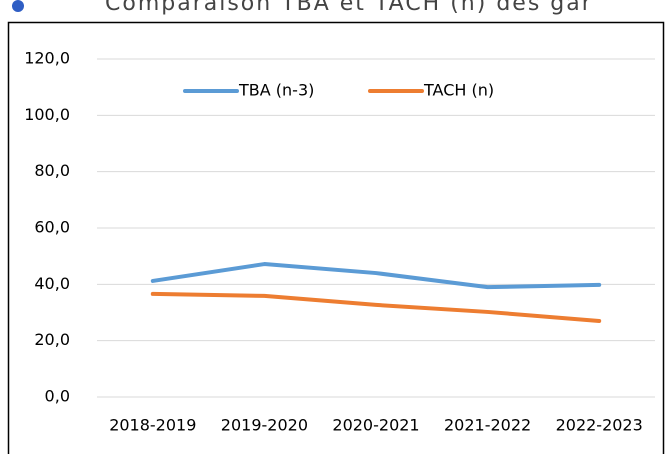 This screenshot has height=454, width=672. Describe the element at coordinates (487, 425) in the screenshot. I see `x-tick-label: 2021-2022` at that location.